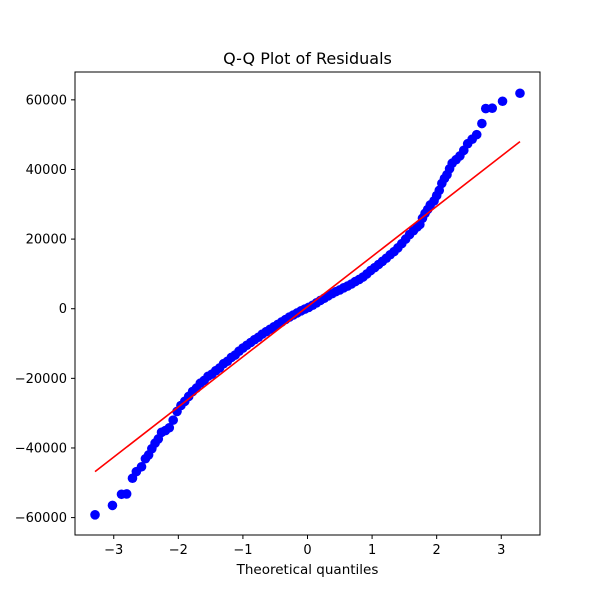 This screenshot has width=600, height=600. Describe the element at coordinates (372, 550) in the screenshot. I see `x-tick-label: 1` at that location.